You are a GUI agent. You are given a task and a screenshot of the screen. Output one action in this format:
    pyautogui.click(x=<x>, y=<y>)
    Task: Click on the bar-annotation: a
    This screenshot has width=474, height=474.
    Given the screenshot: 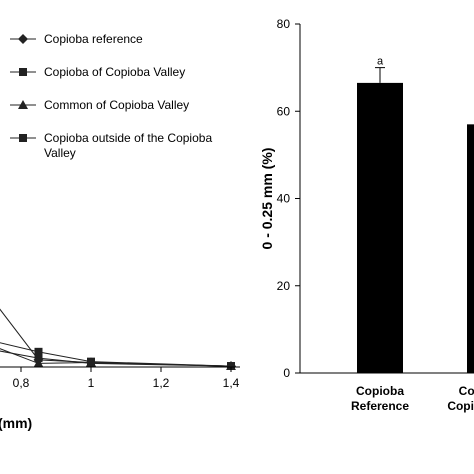 What is the action you would take?
    pyautogui.click(x=380, y=62)
    